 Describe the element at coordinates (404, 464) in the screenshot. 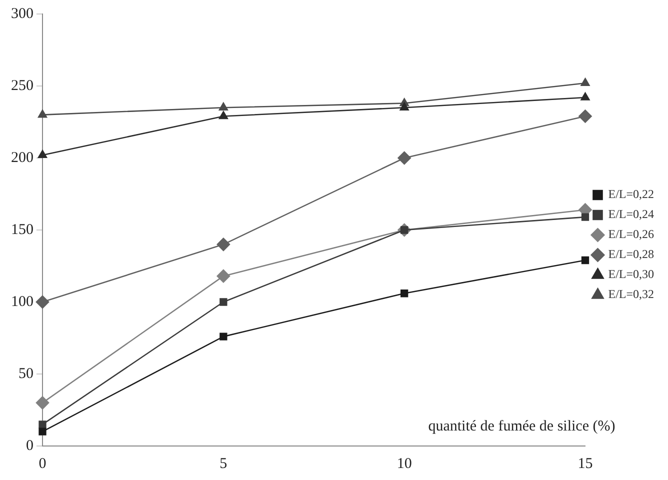

I see `x-tick-label: 10` at that location.